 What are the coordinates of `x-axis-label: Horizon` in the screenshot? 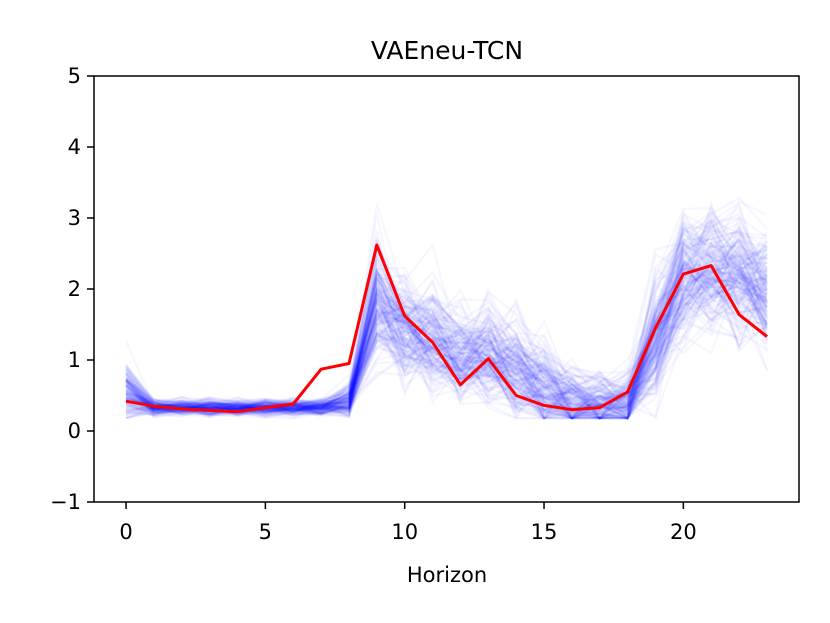 It's located at (447, 575).